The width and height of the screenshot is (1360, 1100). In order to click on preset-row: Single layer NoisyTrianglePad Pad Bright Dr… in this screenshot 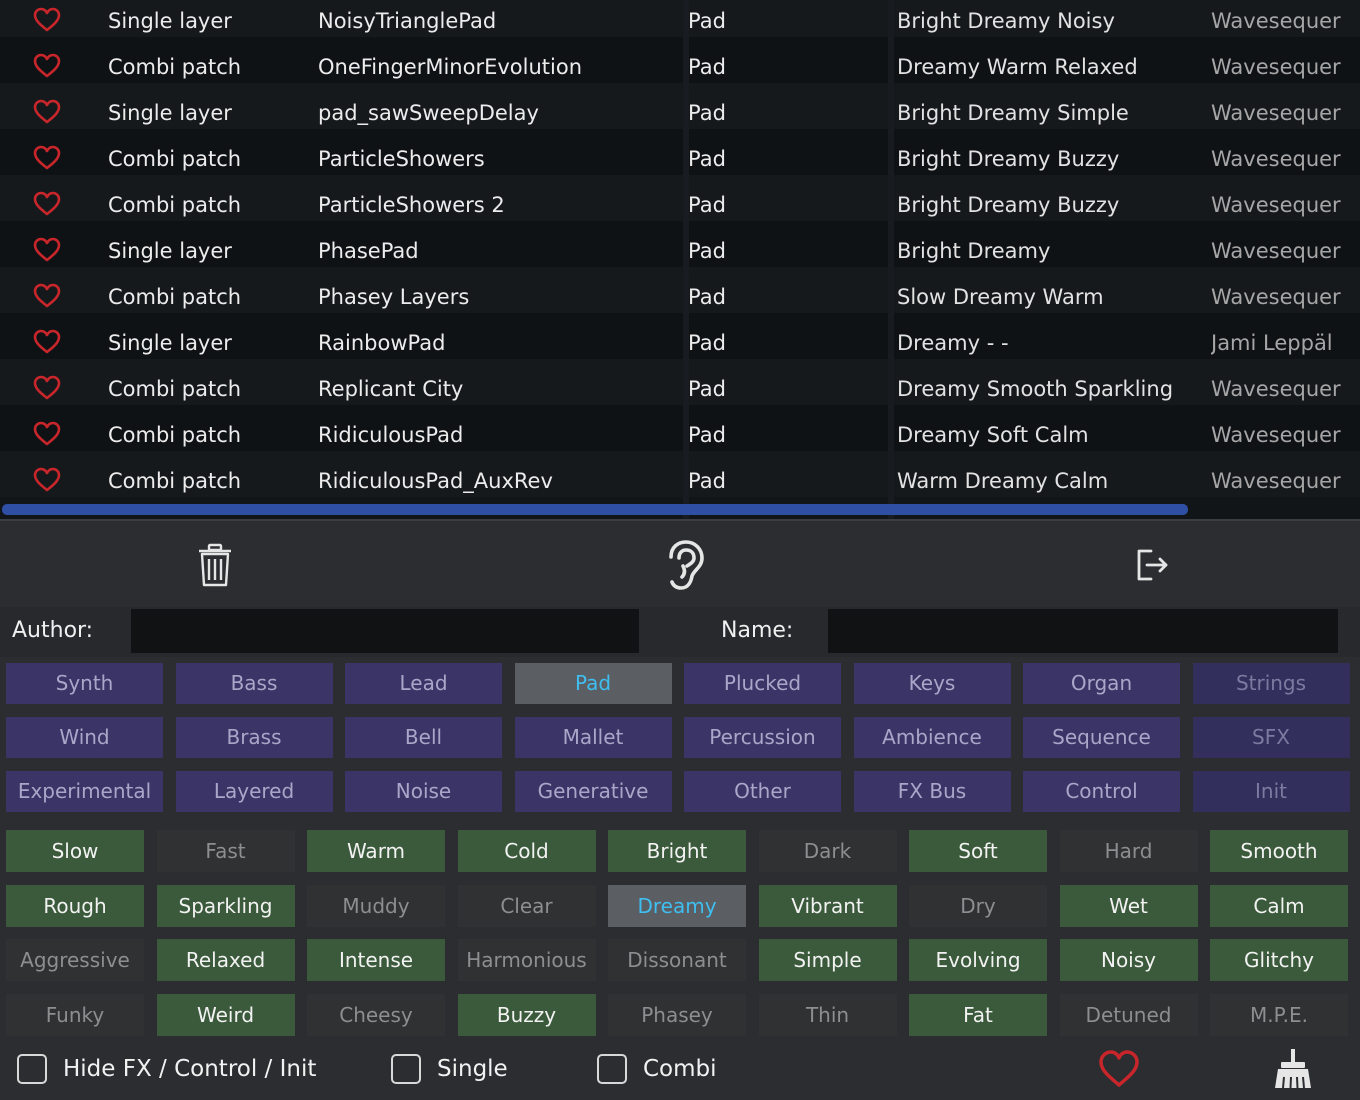, I will do `click(680, 18)`.